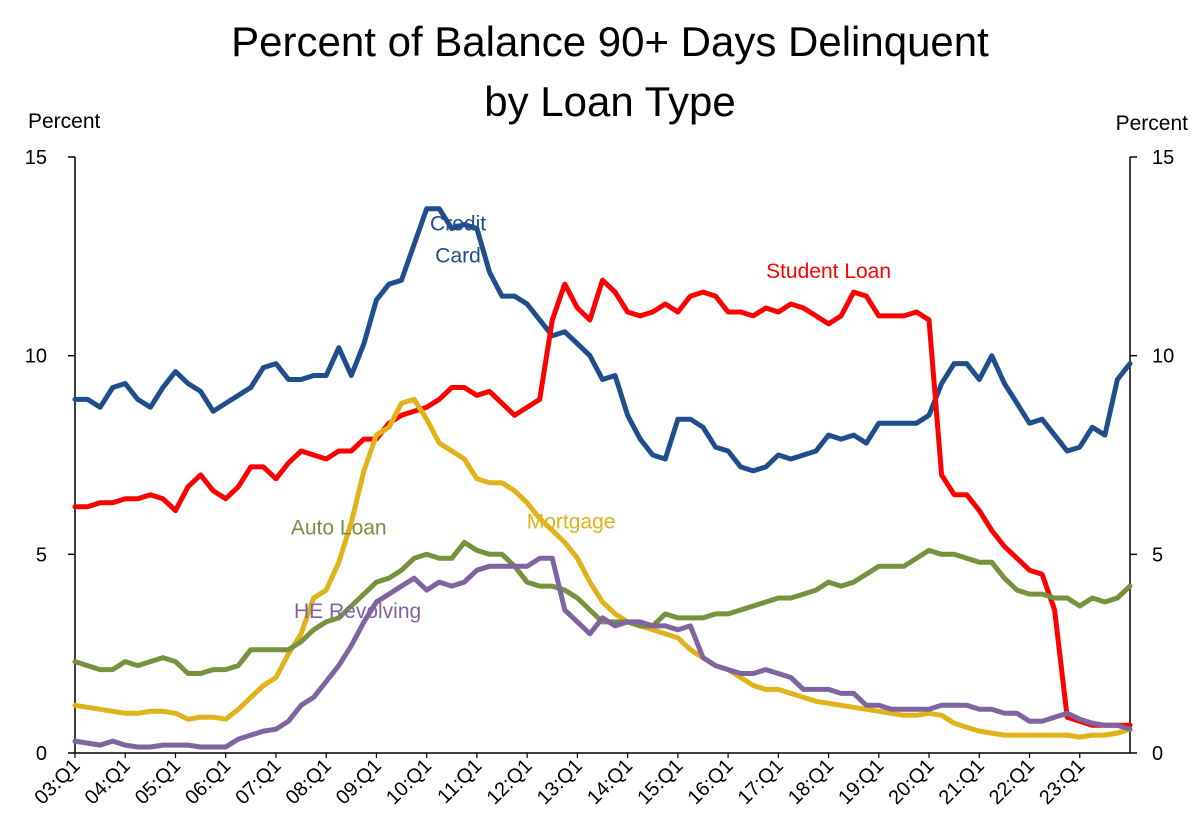 The width and height of the screenshot is (1200, 839). What do you see at coordinates (610, 41) in the screenshot?
I see `chart-title-line-1: Percent of Balance 90+ Days Delinquent` at bounding box center [610, 41].